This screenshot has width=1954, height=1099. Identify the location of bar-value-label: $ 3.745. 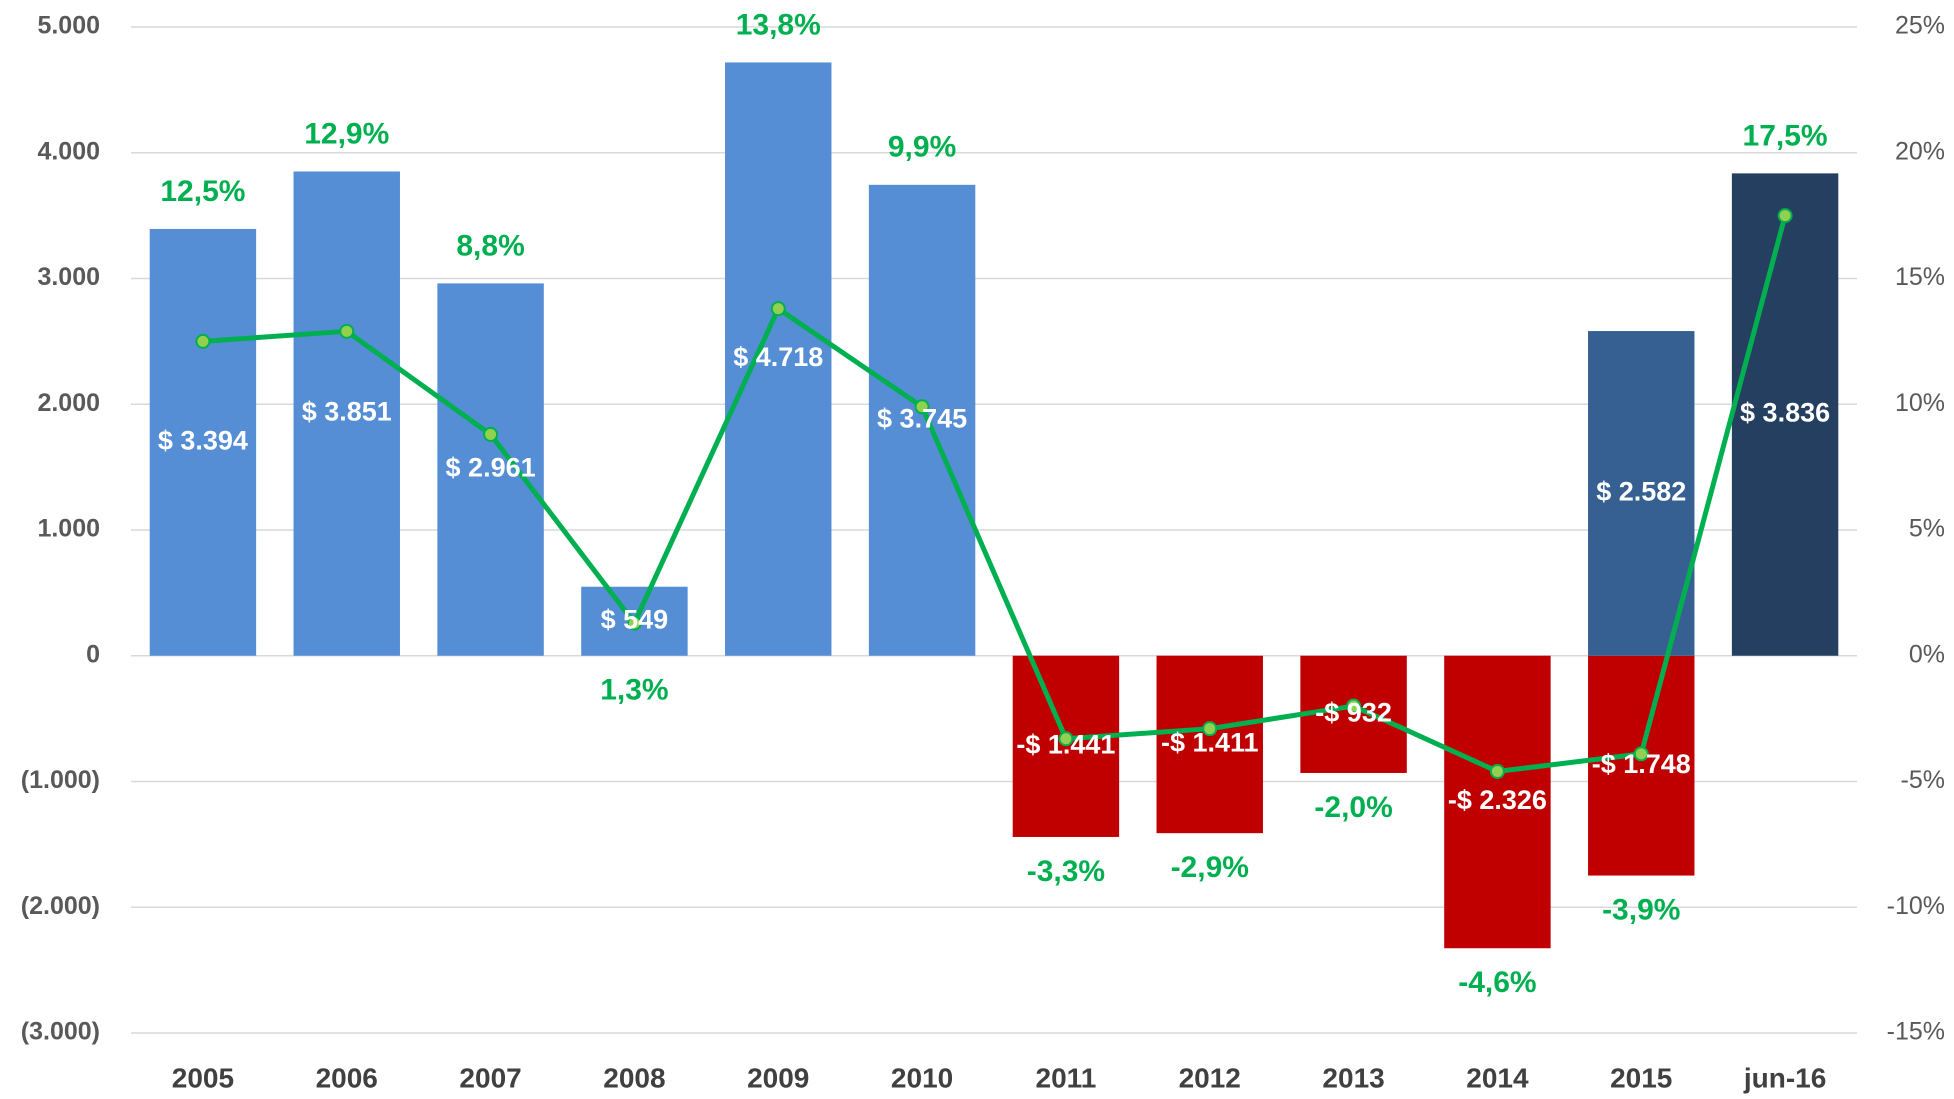
(922, 418).